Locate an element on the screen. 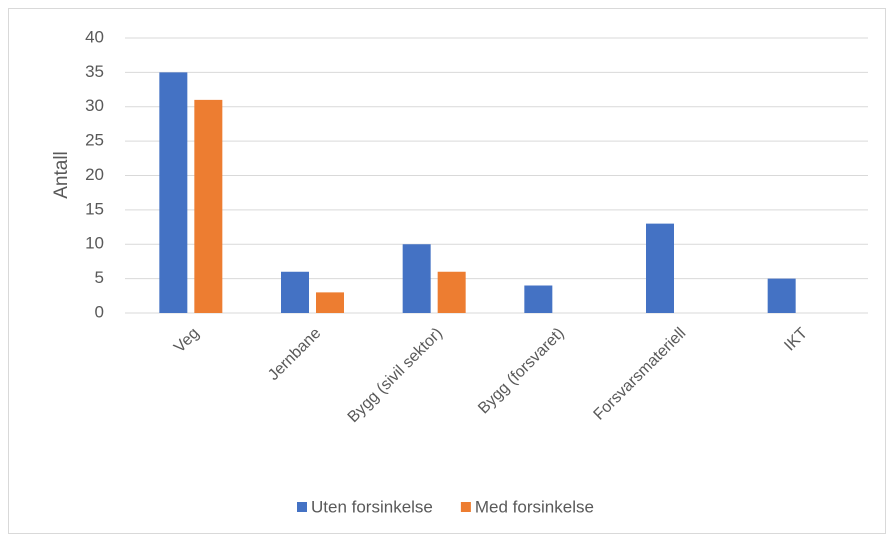 The width and height of the screenshot is (894, 541). y-tick-label: 35 is located at coordinates (94, 71).